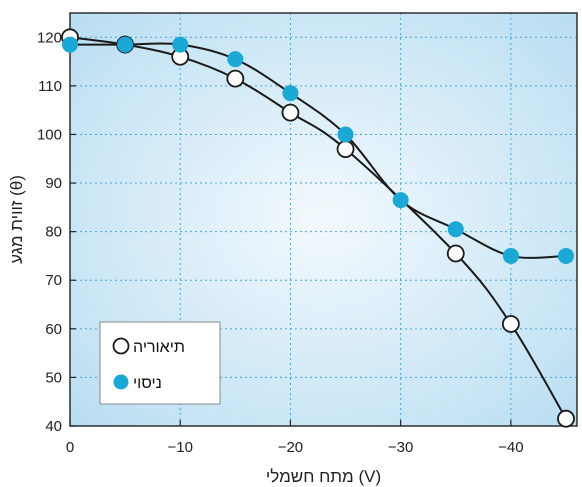  What do you see at coordinates (147, 383) in the screenshot?
I see `legend-label-experiment: ניסוי` at bounding box center [147, 383].